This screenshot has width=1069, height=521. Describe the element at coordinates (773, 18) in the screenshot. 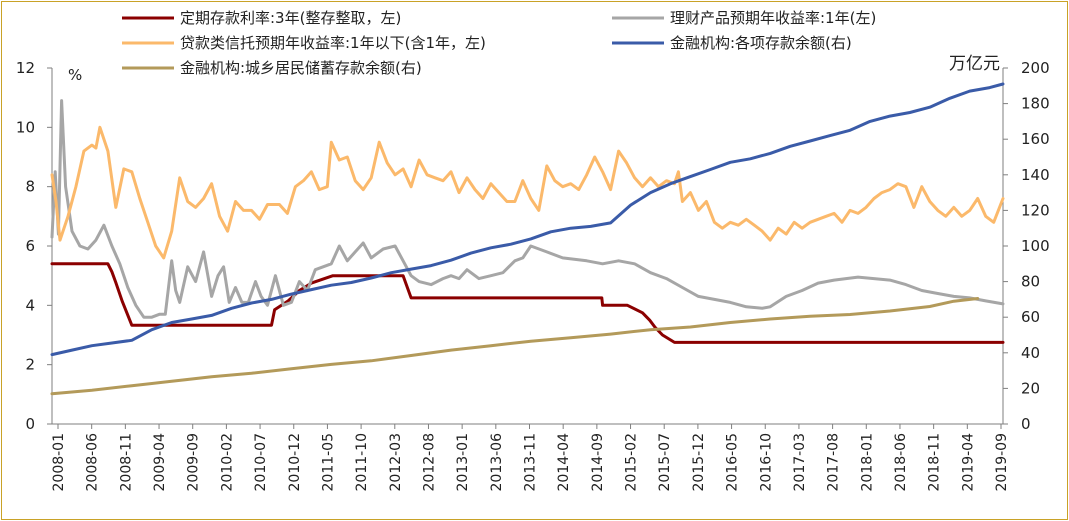

I see `legend-label-2: 理财产品预期年收益率:1年(左)` at that location.